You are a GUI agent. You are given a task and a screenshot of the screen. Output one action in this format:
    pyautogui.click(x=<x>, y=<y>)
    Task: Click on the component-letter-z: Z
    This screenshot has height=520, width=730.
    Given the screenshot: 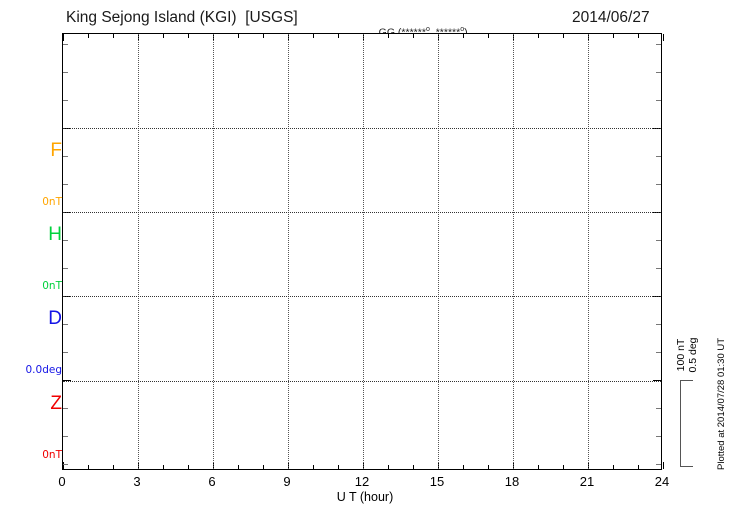 What is the action you would take?
    pyautogui.click(x=56, y=403)
    